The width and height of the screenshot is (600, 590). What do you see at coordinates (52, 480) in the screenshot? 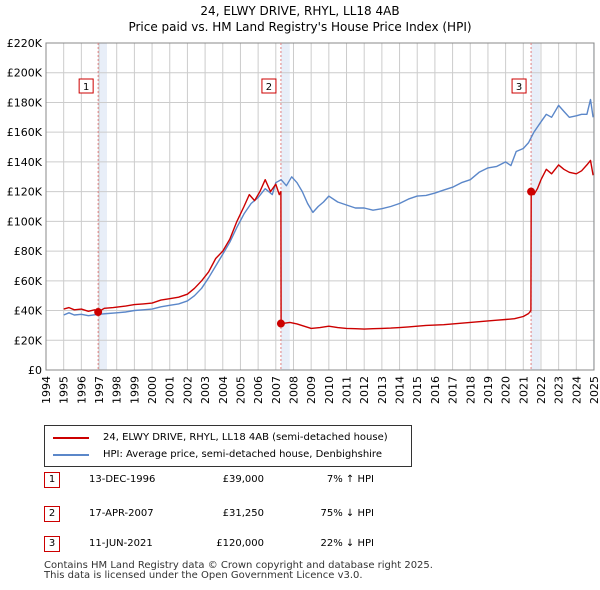
I see `sale-number-badge: 1` at bounding box center [52, 480].